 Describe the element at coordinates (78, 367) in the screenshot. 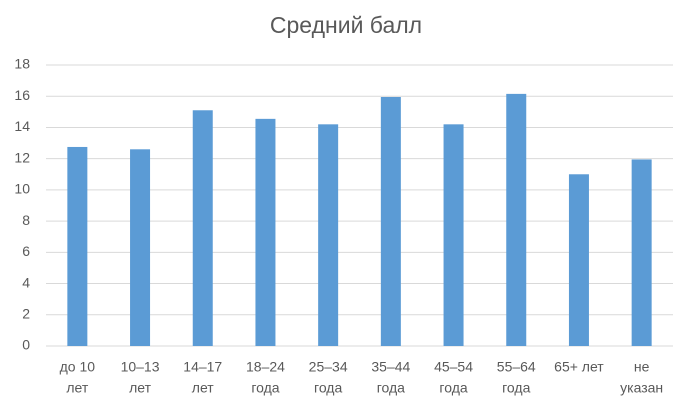

I see `x-tick-label: до 10` at that location.